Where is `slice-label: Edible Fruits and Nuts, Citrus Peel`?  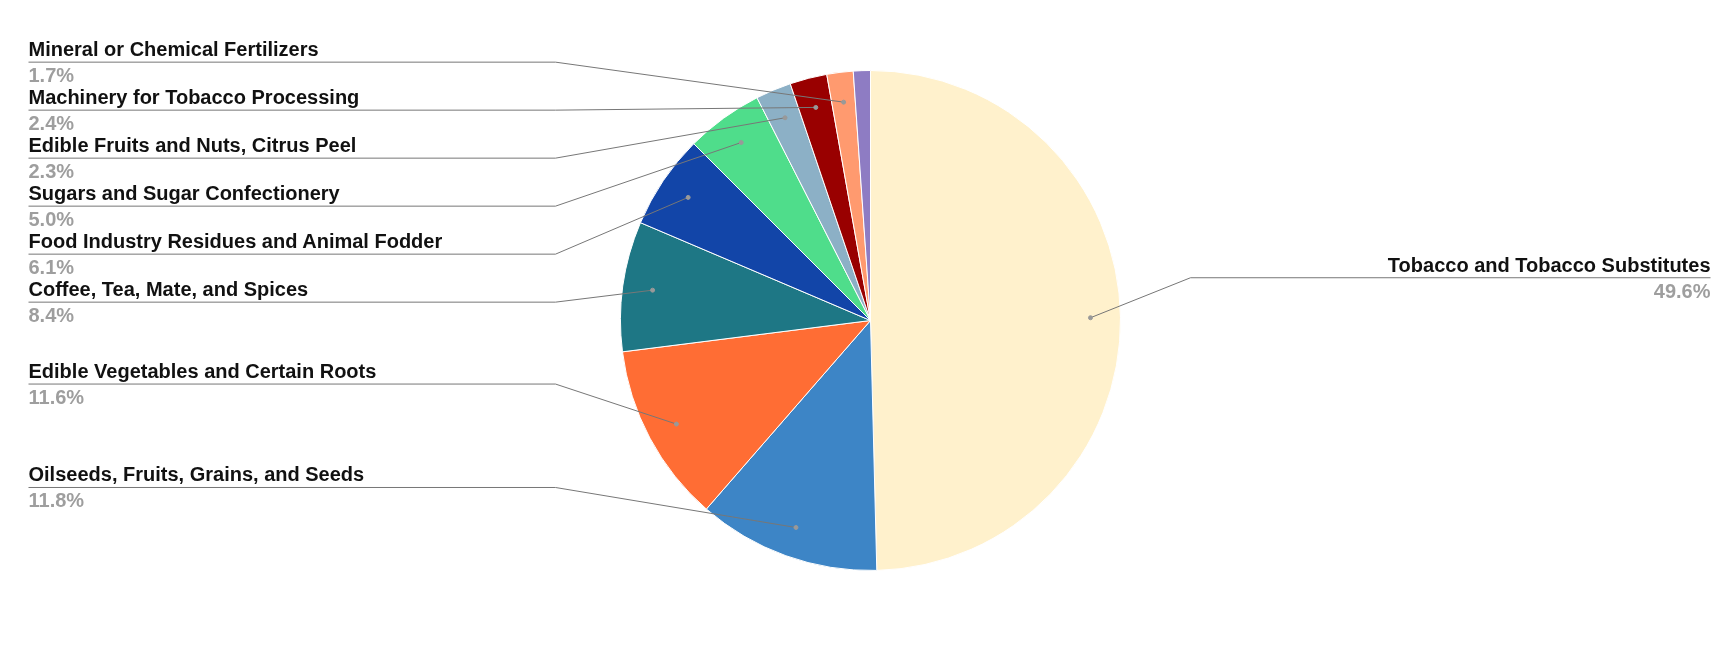 slice-label: Edible Fruits and Nuts, Citrus Peel is located at coordinates (192, 145).